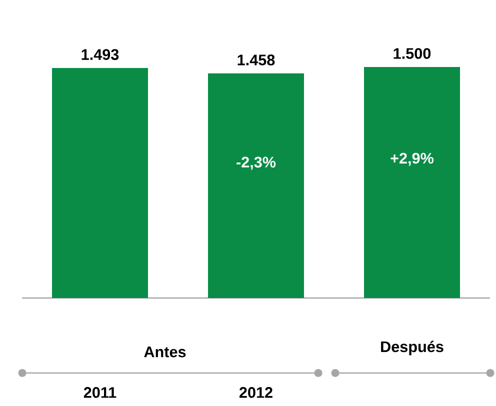 Image resolution: width=496 pixels, height=406 pixels. What do you see at coordinates (100, 54) in the screenshot?
I see `data-label: 1.493` at bounding box center [100, 54].